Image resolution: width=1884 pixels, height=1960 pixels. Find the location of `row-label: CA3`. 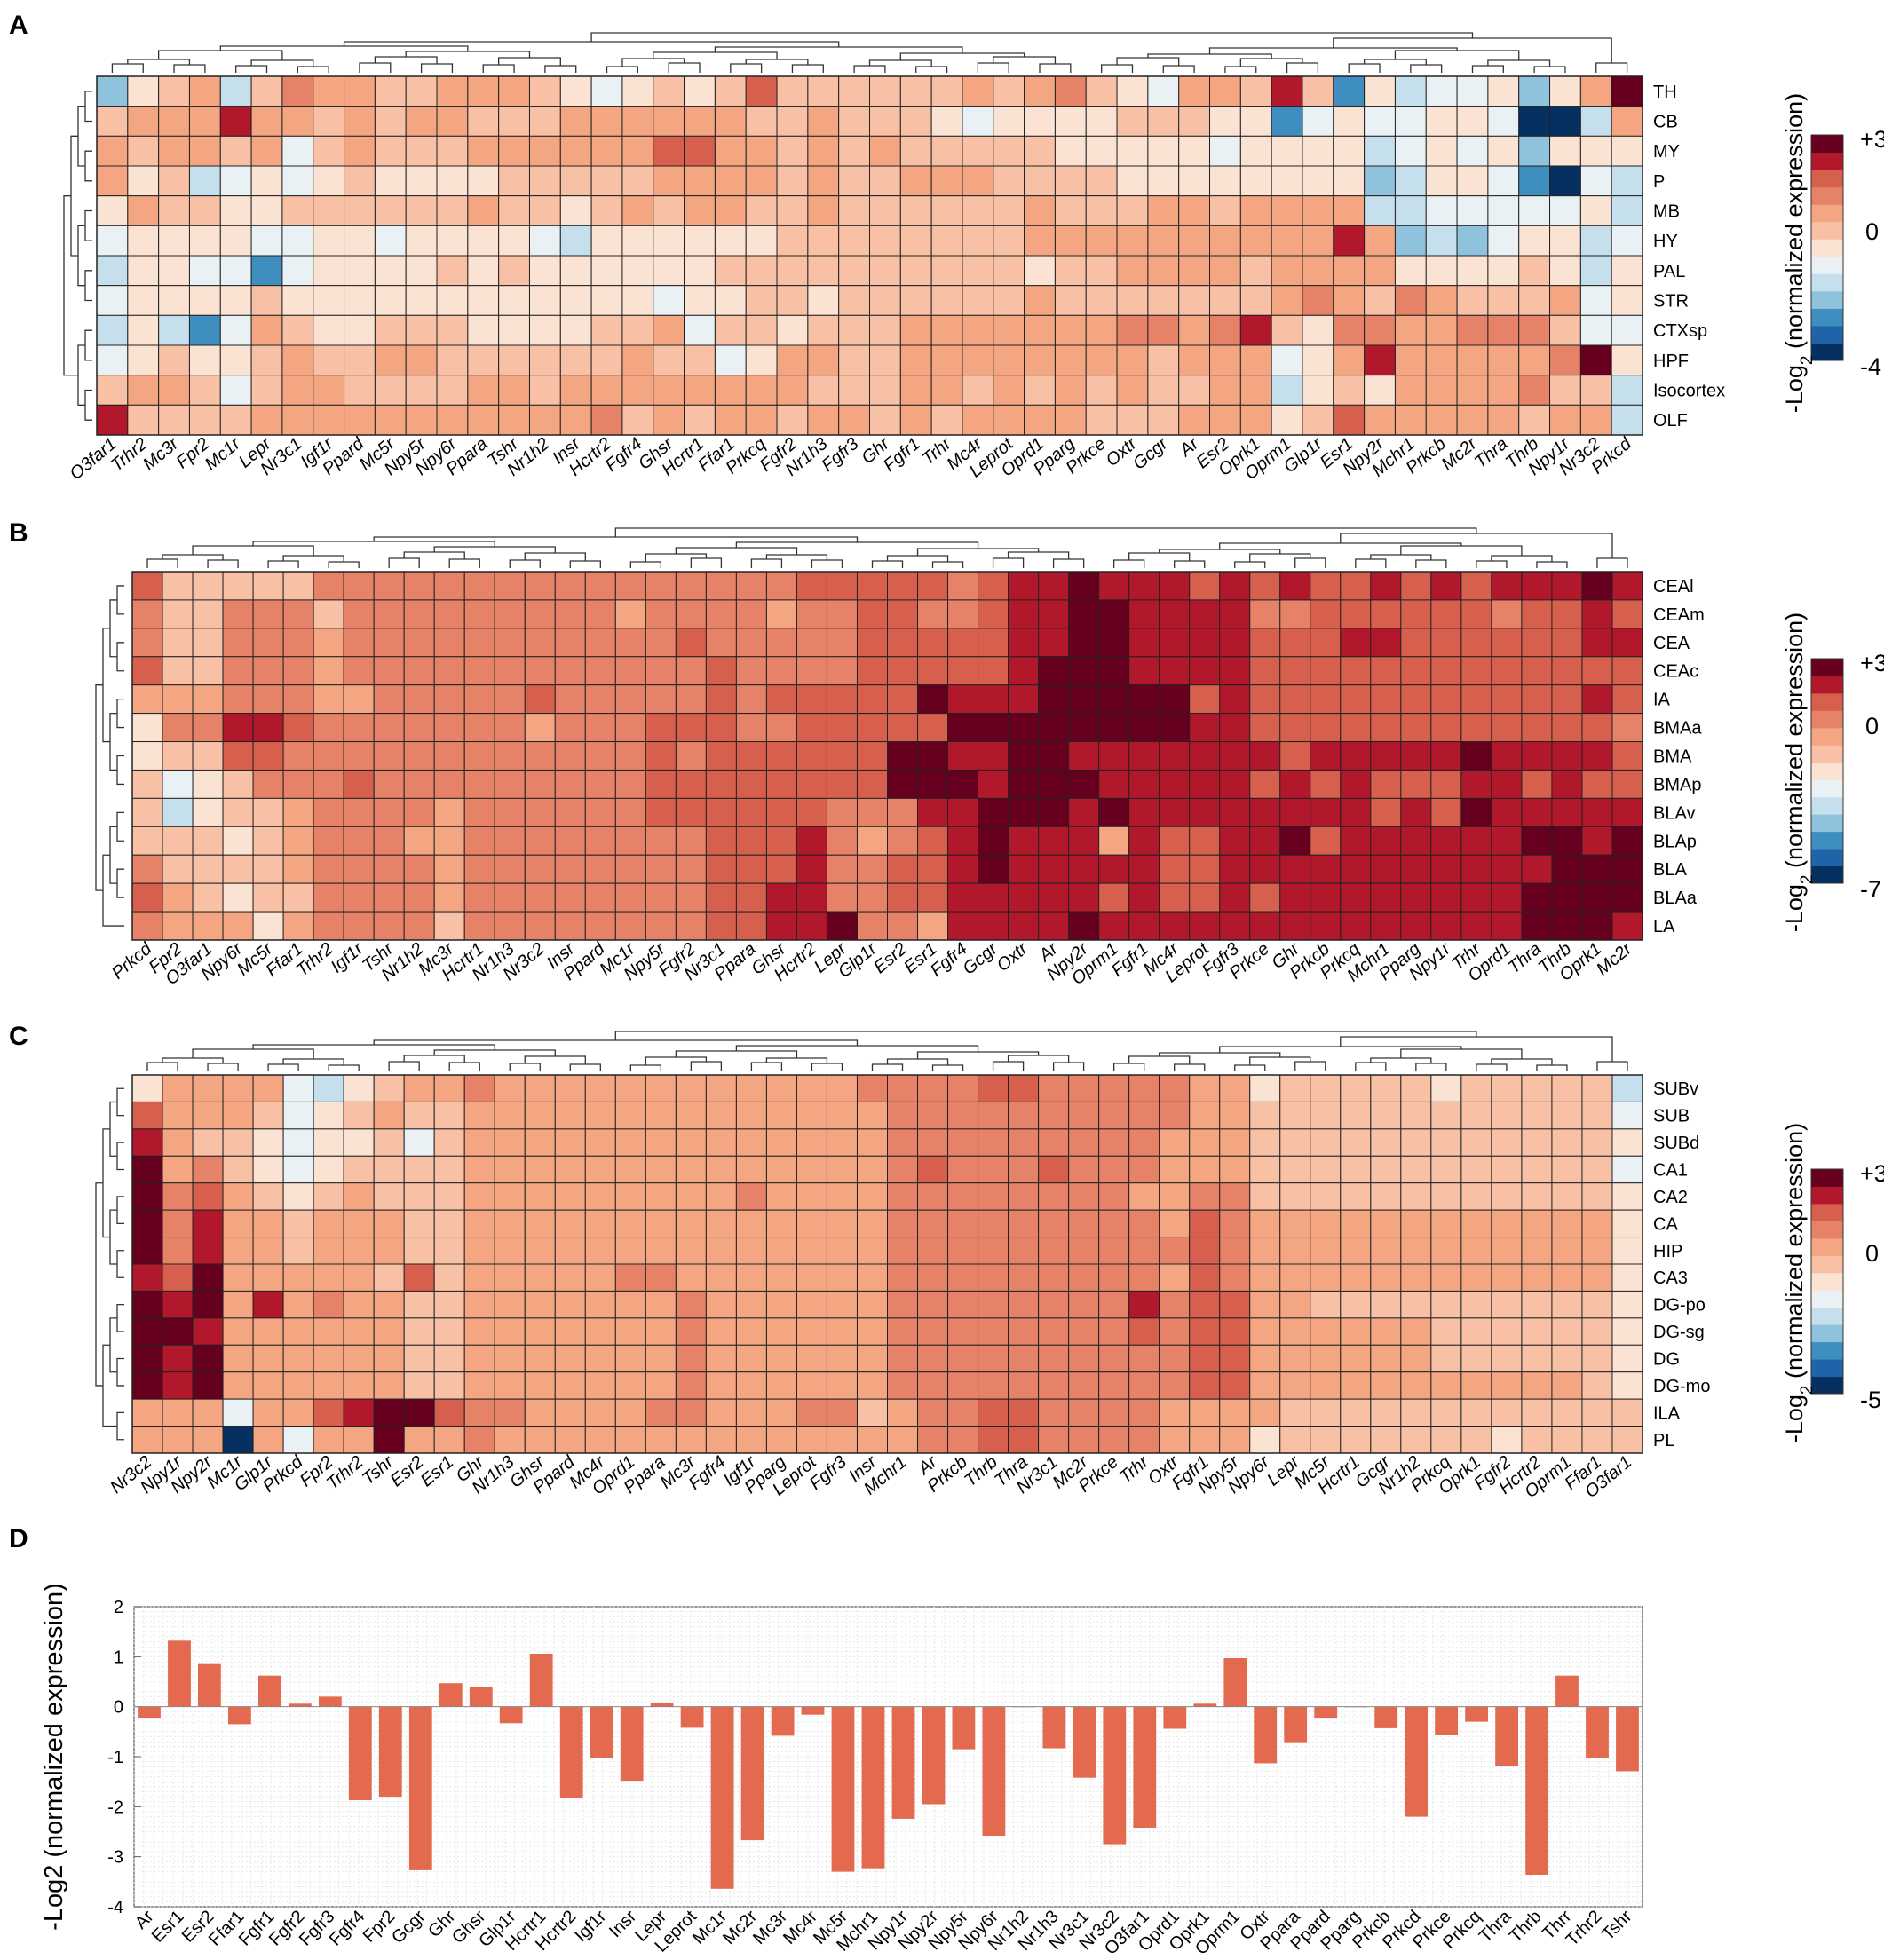

row-label: CA3 is located at coordinates (1671, 1278).